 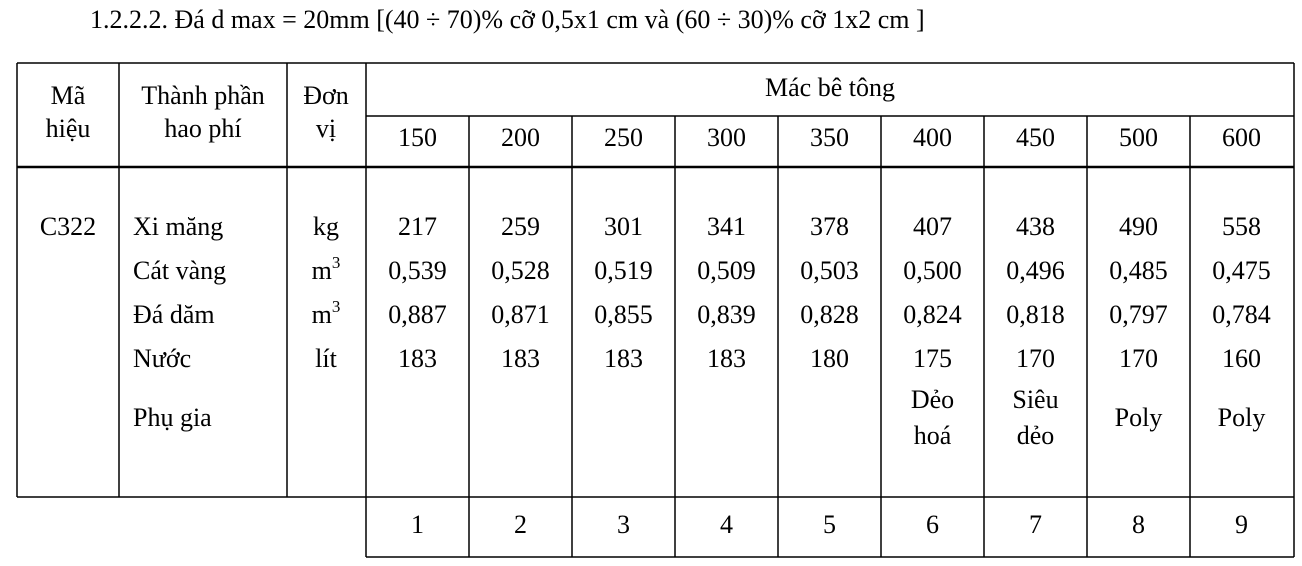 What do you see at coordinates (1036, 435) in the screenshot?
I see `additive-cell: dẻo` at bounding box center [1036, 435].